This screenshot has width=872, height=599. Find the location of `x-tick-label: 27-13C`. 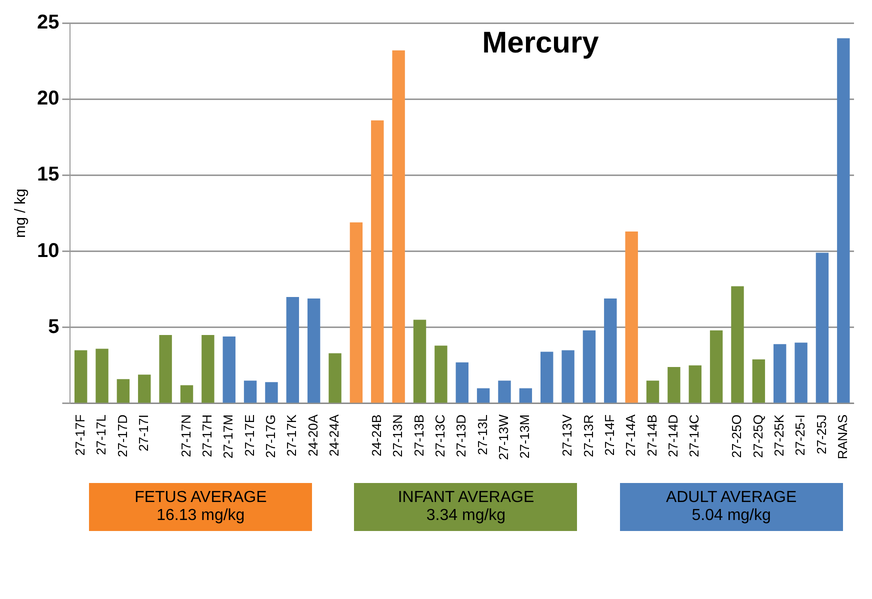

x-tick-label: 27-13C is located at coordinates (440, 436).